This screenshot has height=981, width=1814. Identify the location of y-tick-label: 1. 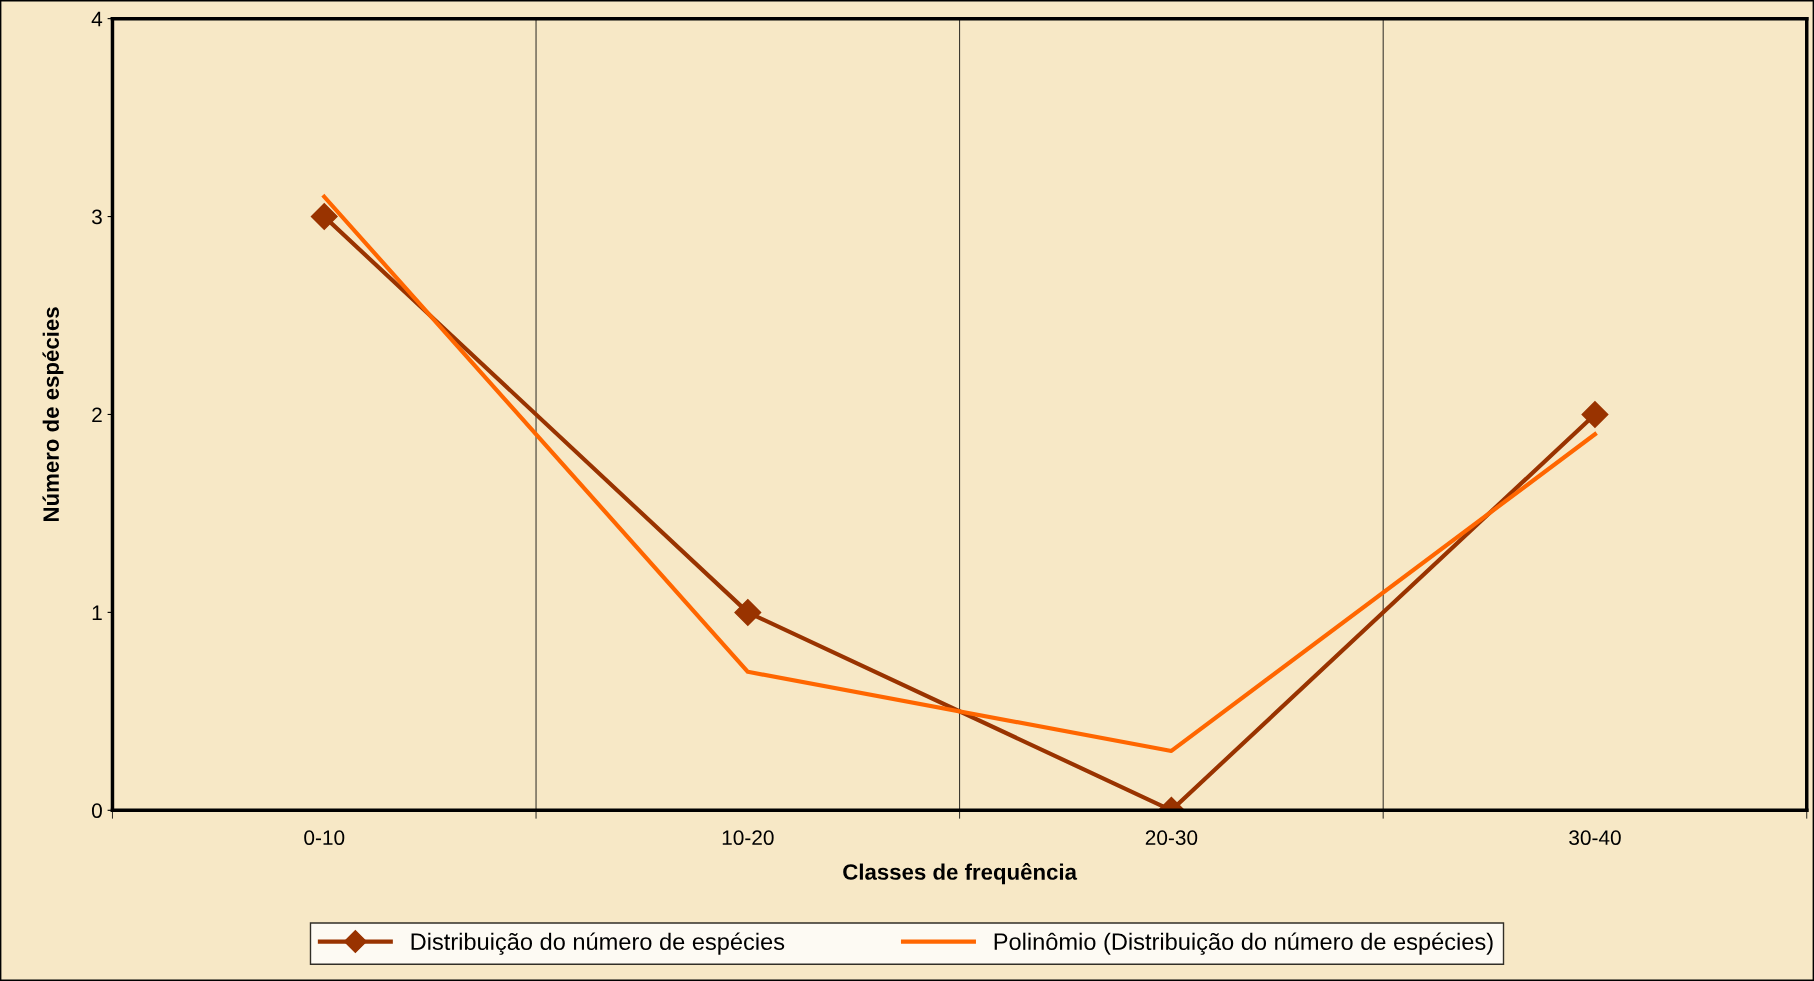
(97, 612).